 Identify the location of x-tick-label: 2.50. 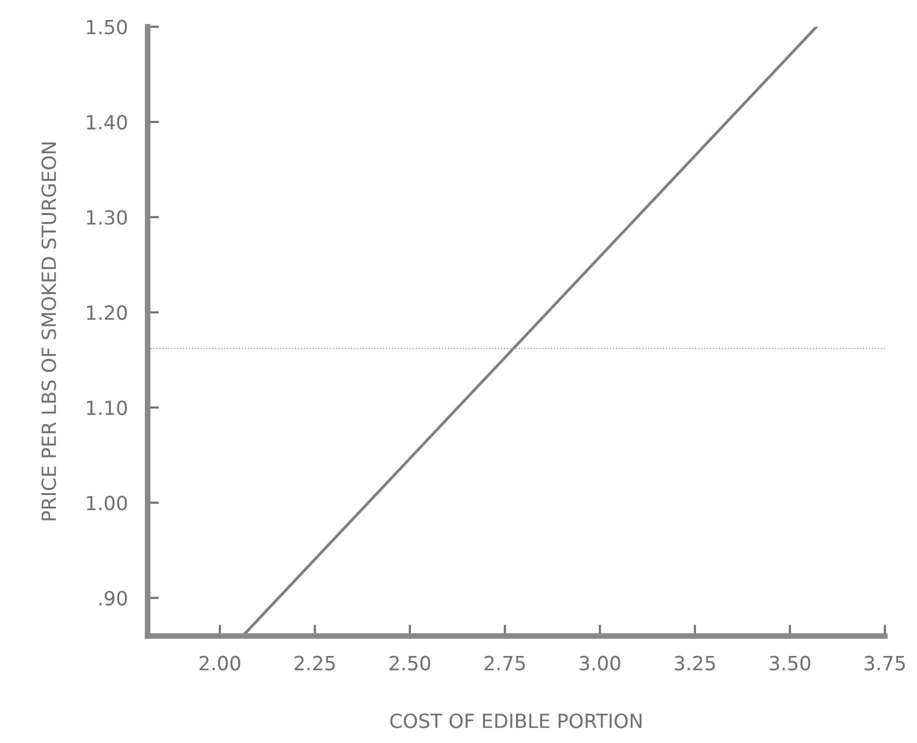
(410, 663).